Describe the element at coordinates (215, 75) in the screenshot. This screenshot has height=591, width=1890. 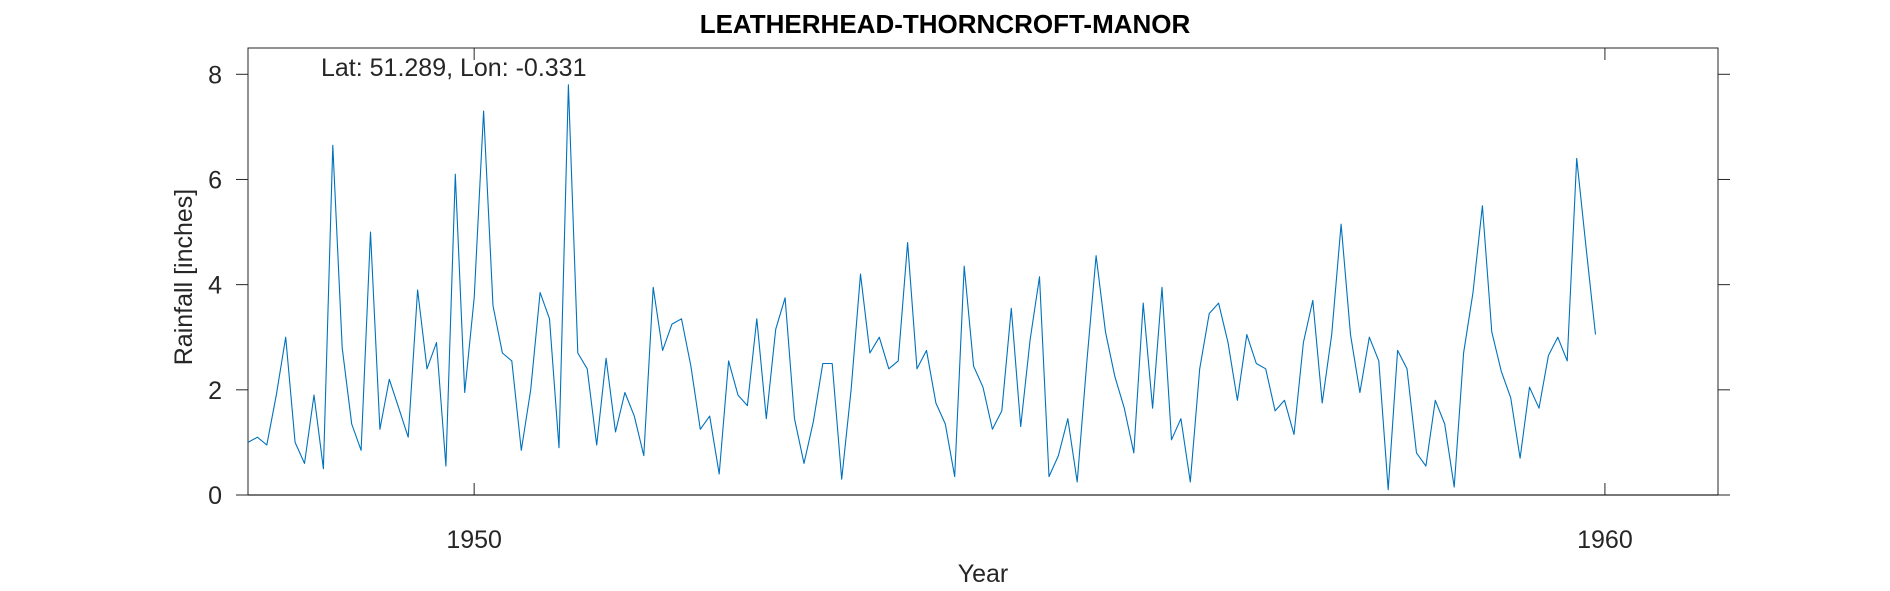
I see `y-tick-label: 8` at that location.